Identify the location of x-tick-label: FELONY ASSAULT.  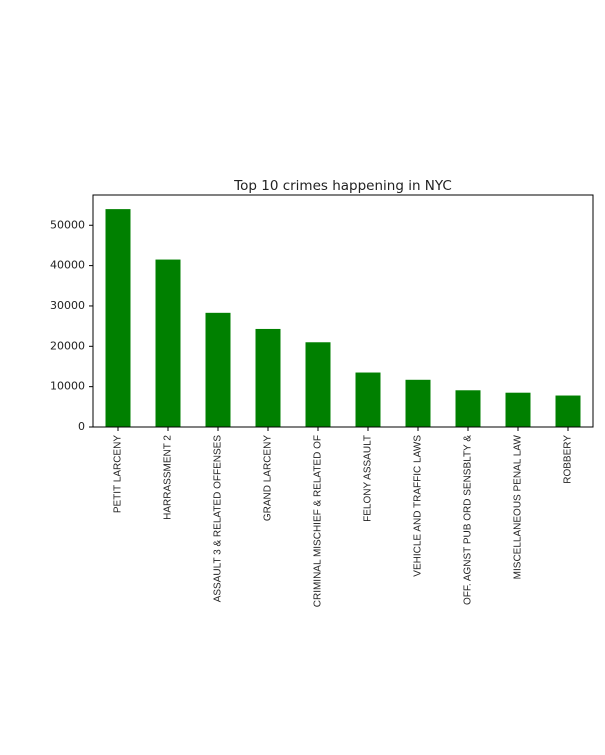
(368, 478).